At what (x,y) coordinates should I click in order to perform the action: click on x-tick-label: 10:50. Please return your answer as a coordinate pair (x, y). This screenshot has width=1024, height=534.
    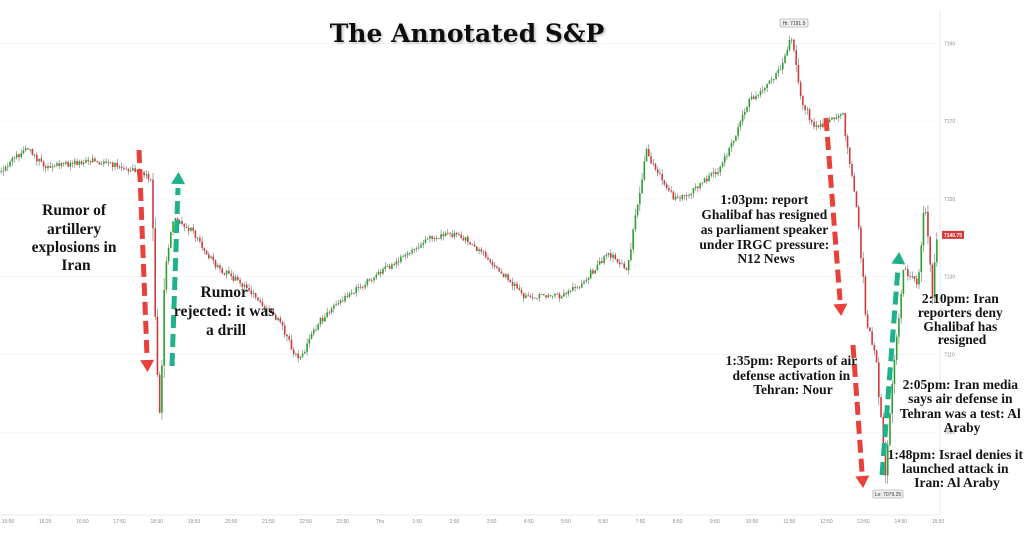
    Looking at the image, I should click on (752, 522).